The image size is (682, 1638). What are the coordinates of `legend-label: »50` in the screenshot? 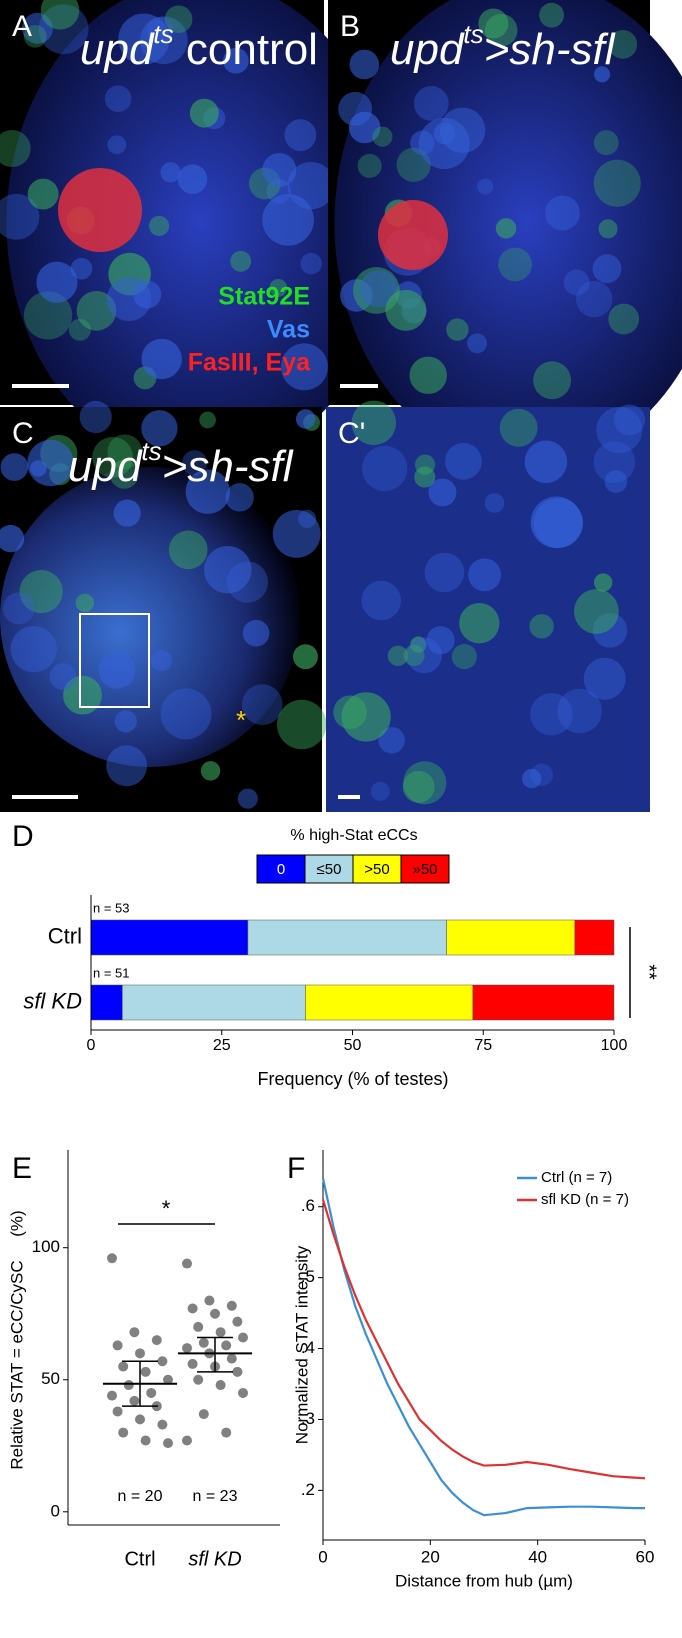 It's located at (424, 869).